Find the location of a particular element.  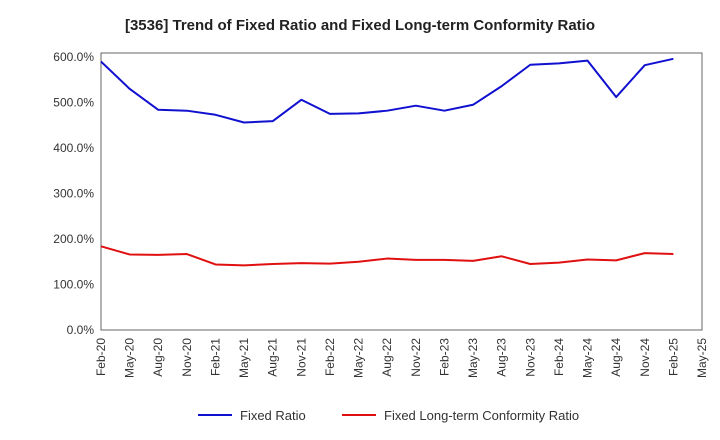

y-tick-label: 500.0% is located at coordinates (73, 103).